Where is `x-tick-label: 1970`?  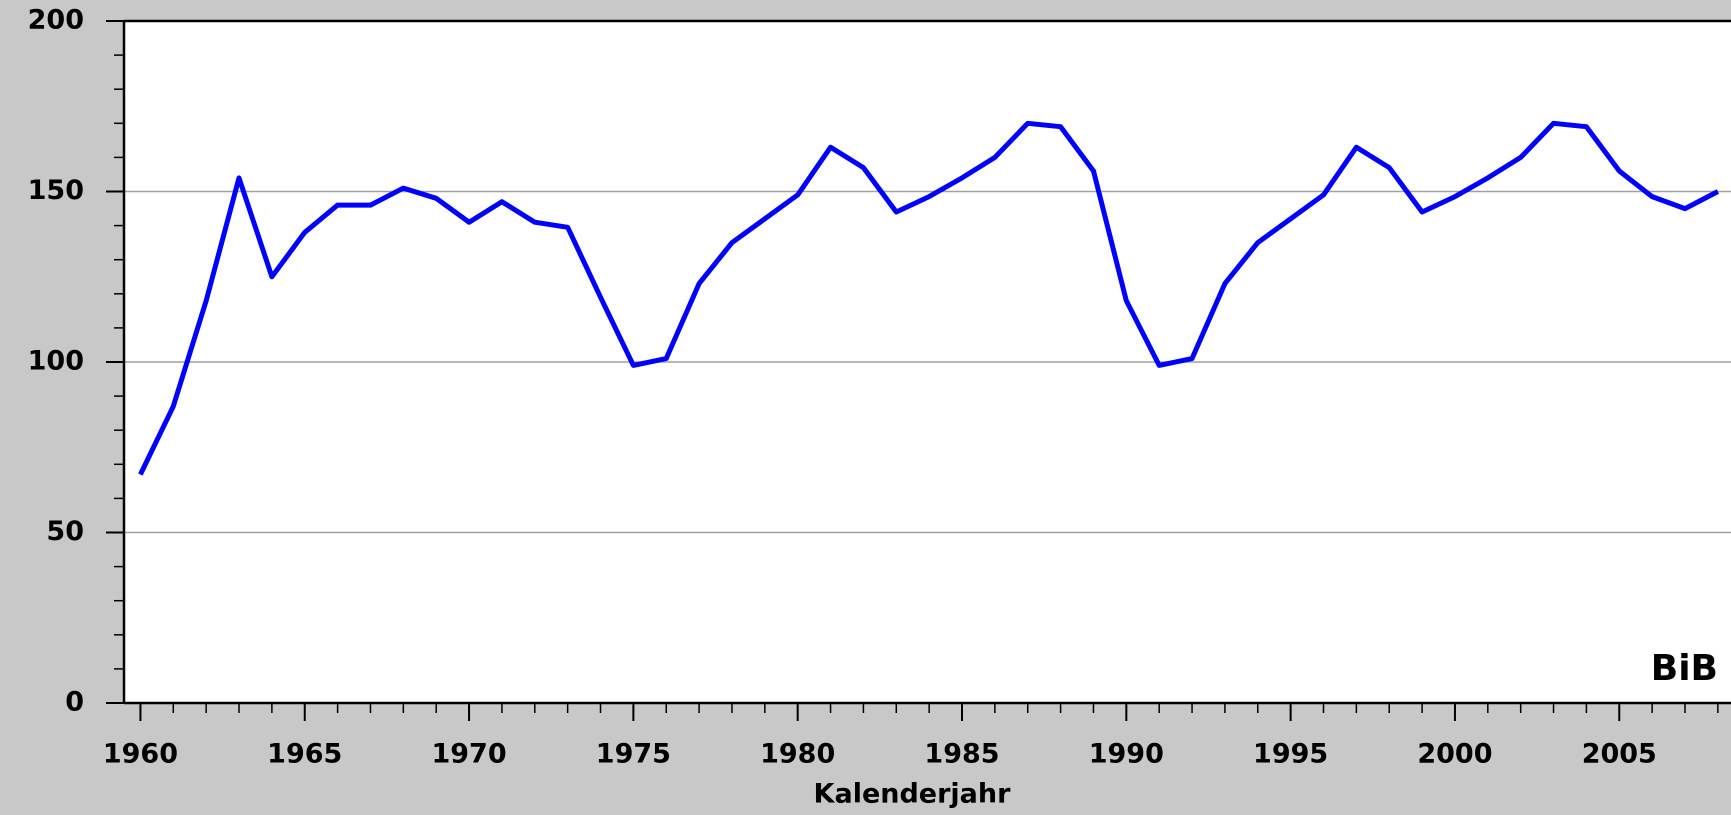 x-tick-label: 1970 is located at coordinates (468, 754).